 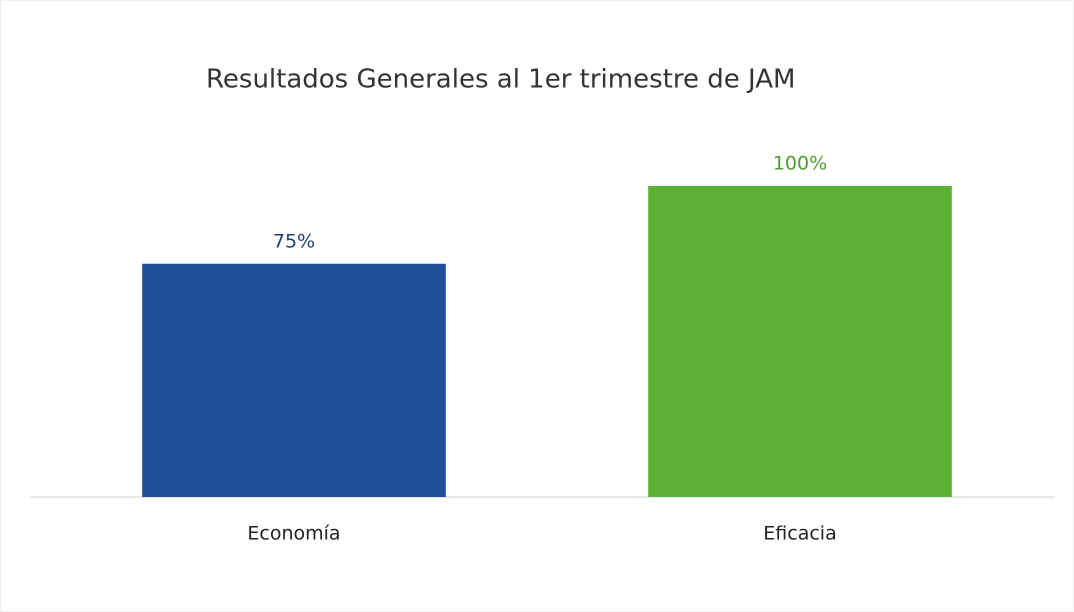 I want to click on x-tick-label: Eficacia, so click(x=799, y=534).